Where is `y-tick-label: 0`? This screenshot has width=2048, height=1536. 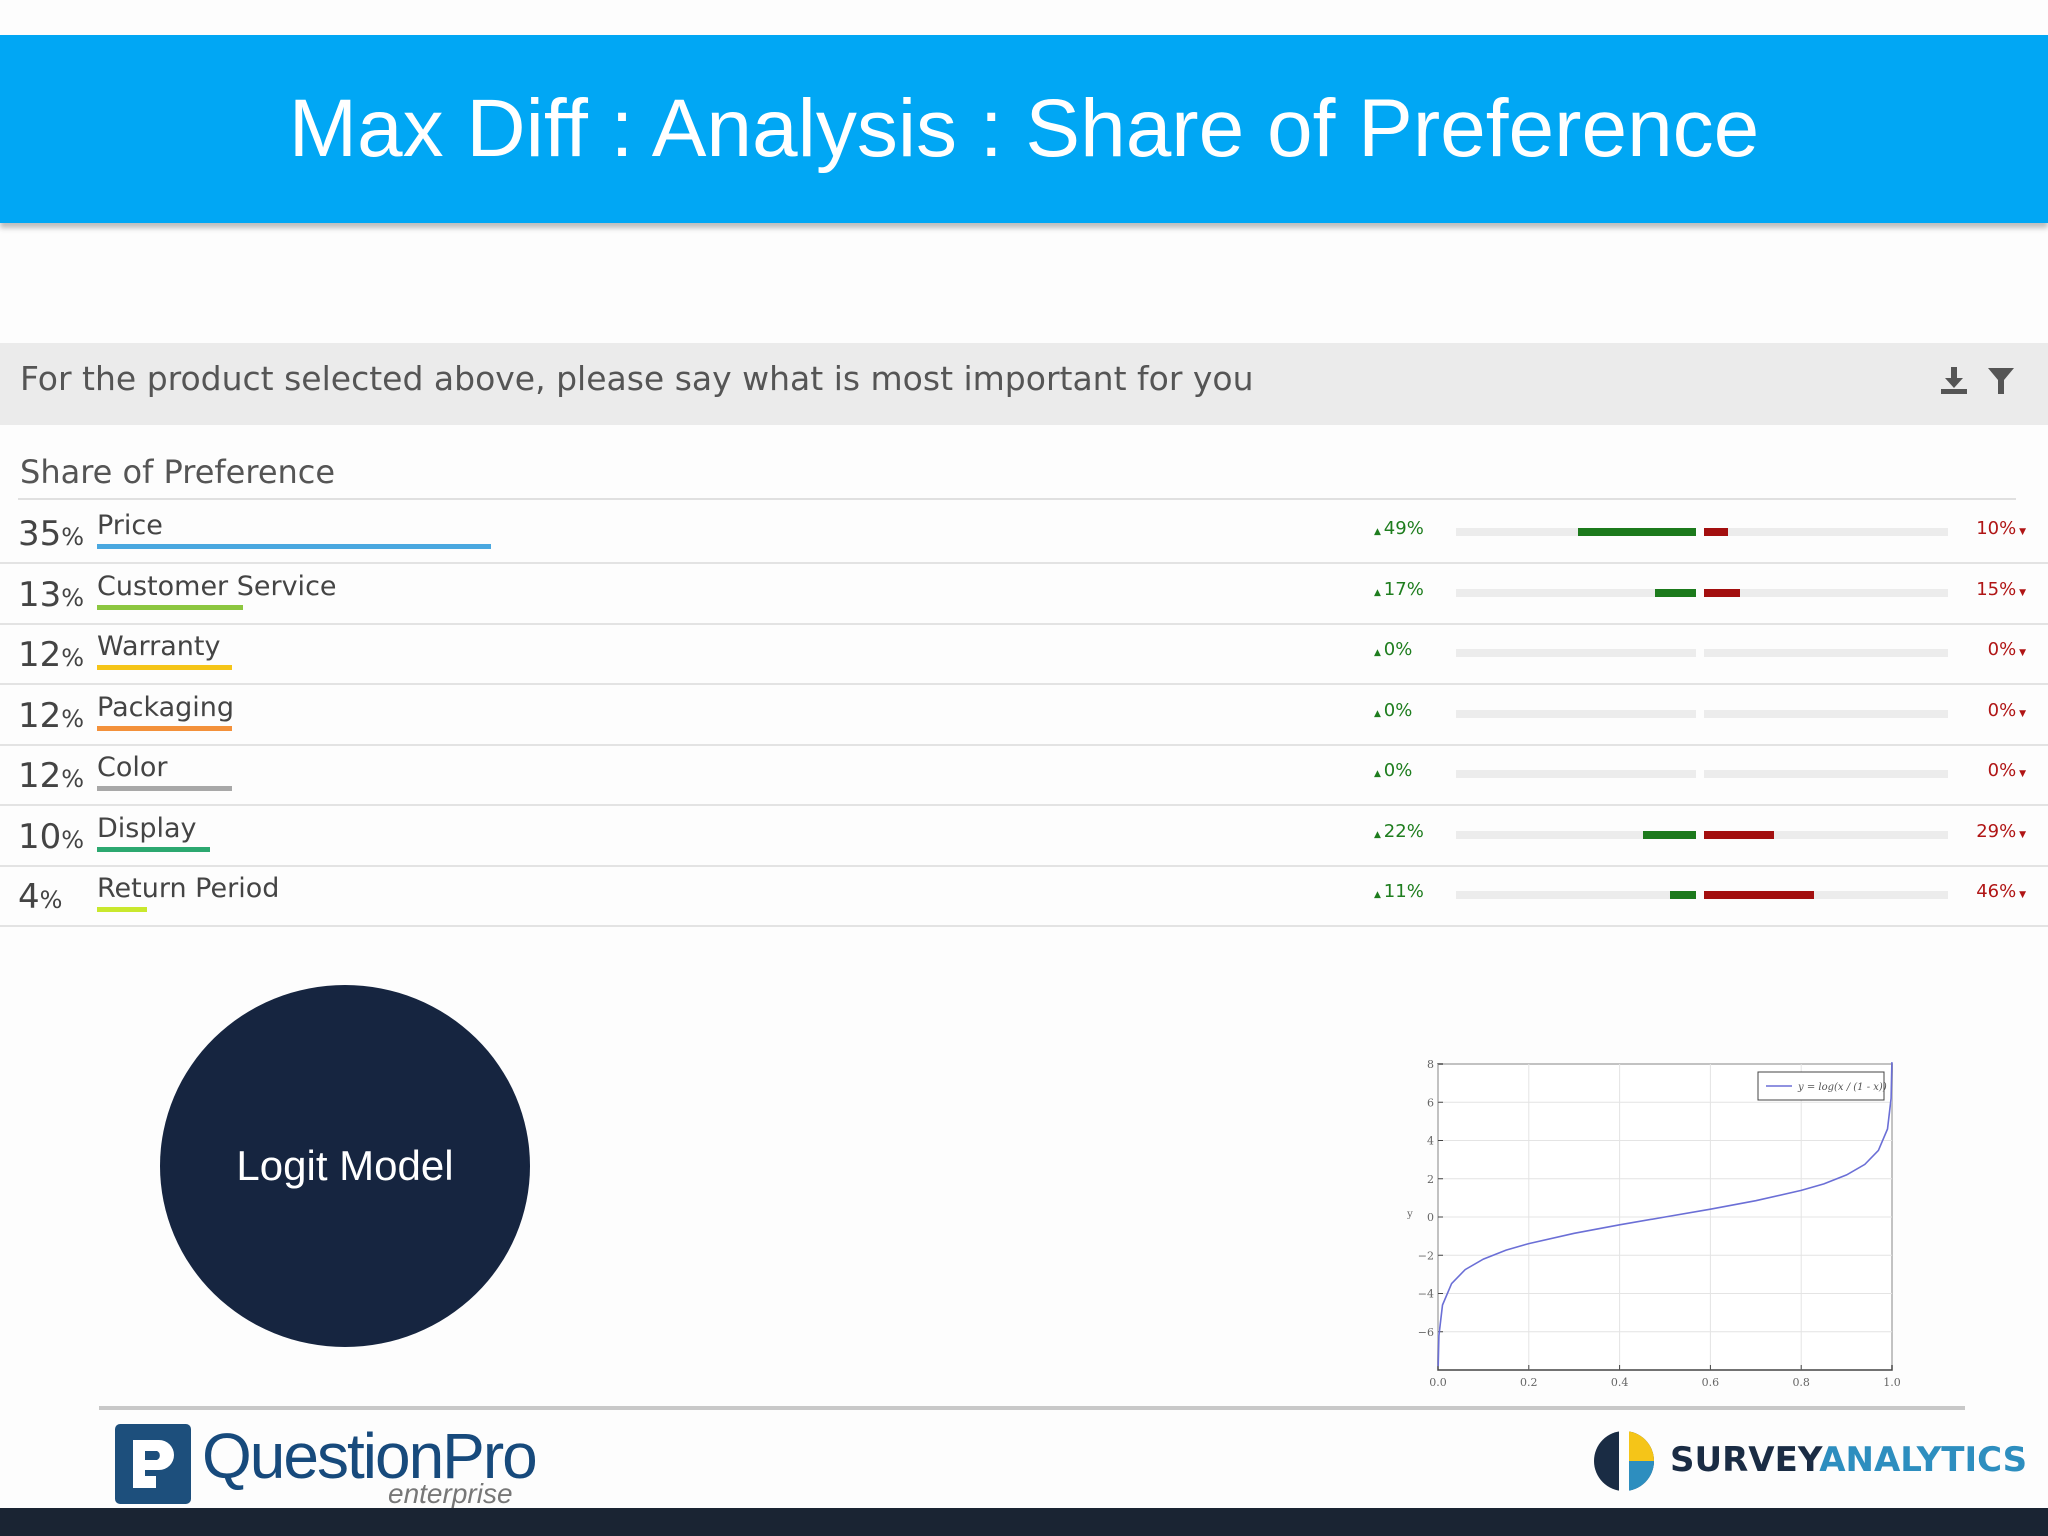
y-tick-label: 0 is located at coordinates (1430, 1217).